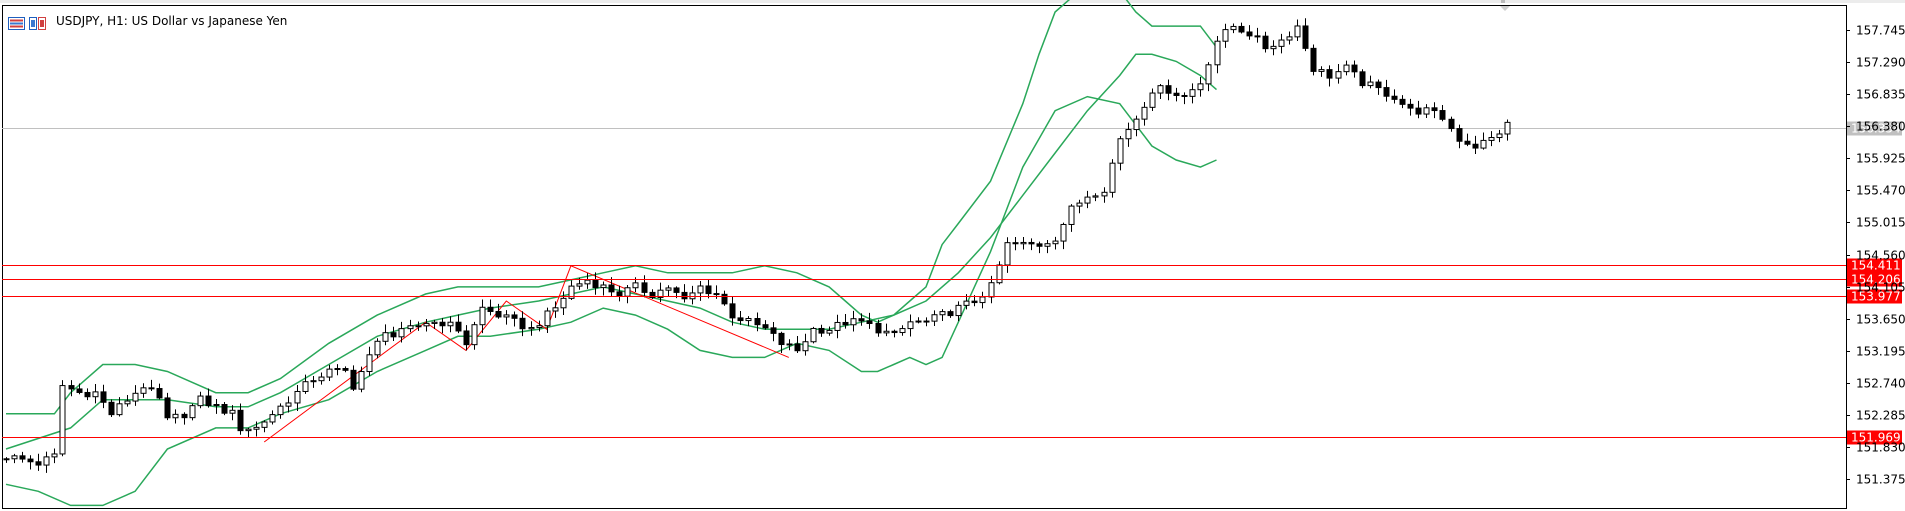 The height and width of the screenshot is (511, 1905). What do you see at coordinates (1503, 1) in the screenshot?
I see `scroll-marker` at bounding box center [1503, 1].